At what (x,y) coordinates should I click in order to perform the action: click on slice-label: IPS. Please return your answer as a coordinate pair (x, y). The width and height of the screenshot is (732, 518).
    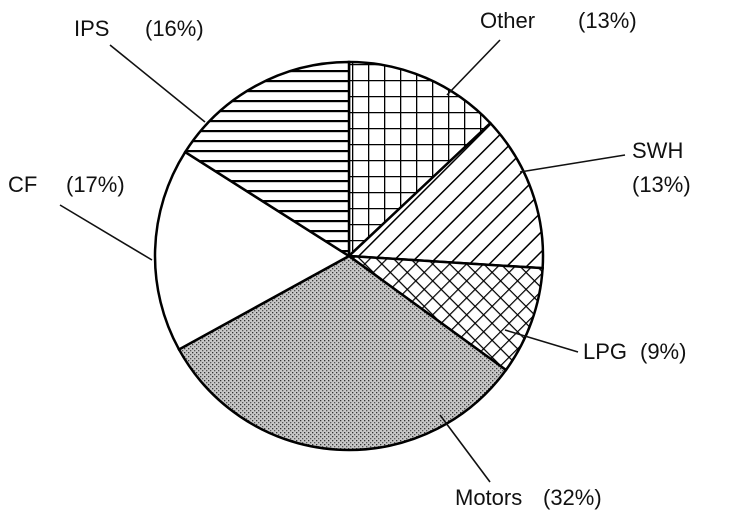
    Looking at the image, I should click on (91, 28).